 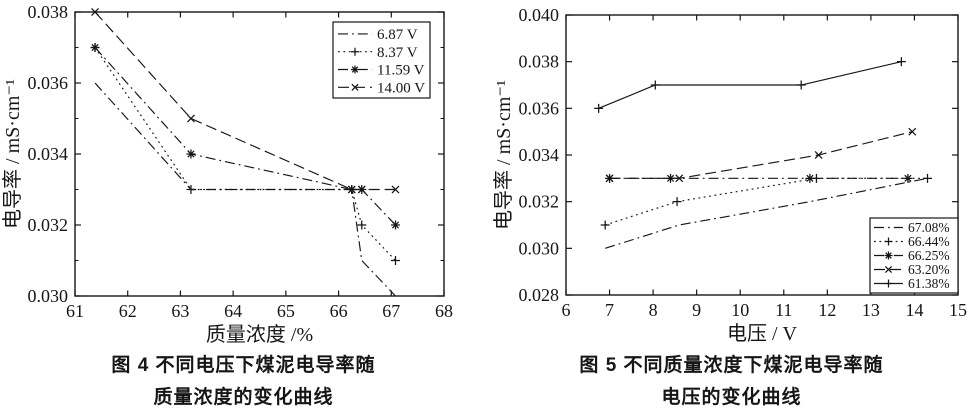 What do you see at coordinates (391, 311) in the screenshot?
I see `x-tick-label: 67` at bounding box center [391, 311].